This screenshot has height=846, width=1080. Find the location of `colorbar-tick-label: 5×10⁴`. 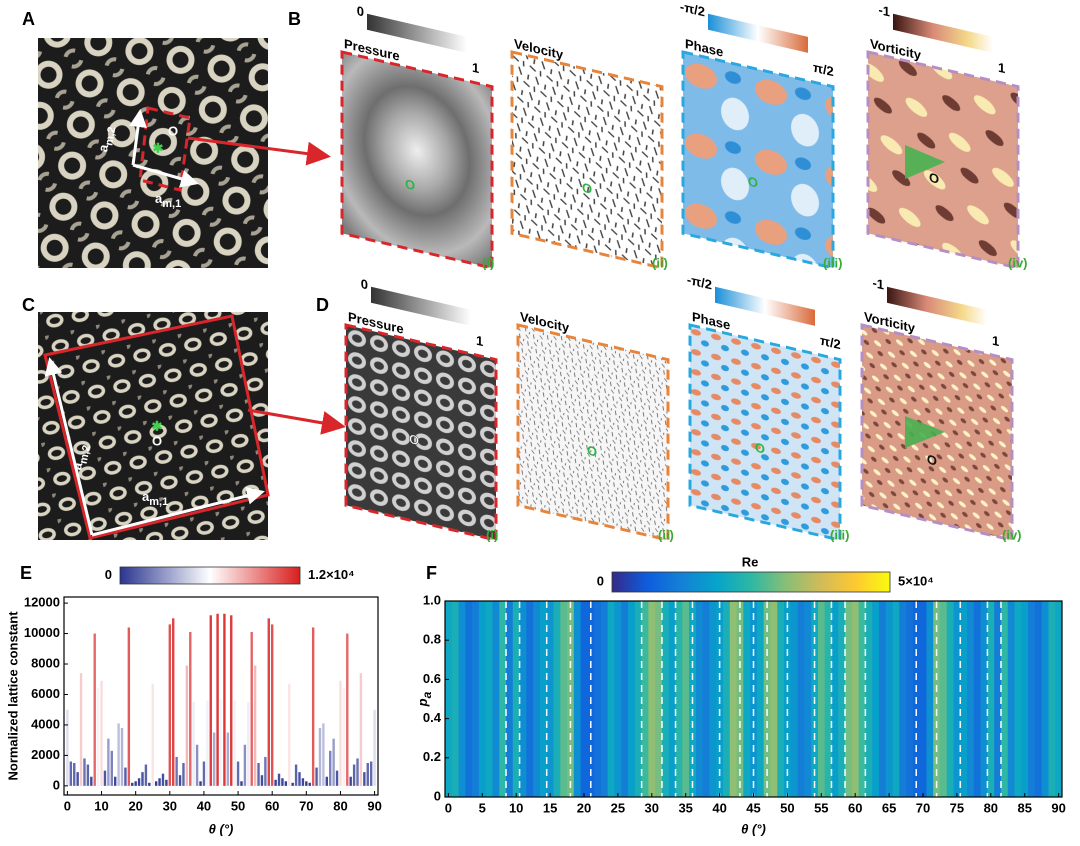

colorbar-tick-label: 5×10⁴ is located at coordinates (916, 580).